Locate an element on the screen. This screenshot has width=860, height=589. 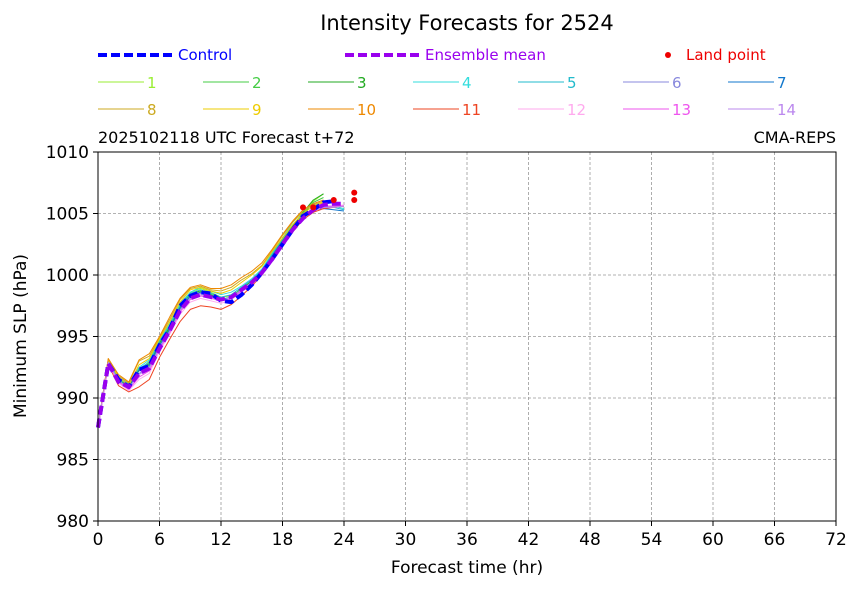
x-tick-label: 66 is located at coordinates (775, 540).